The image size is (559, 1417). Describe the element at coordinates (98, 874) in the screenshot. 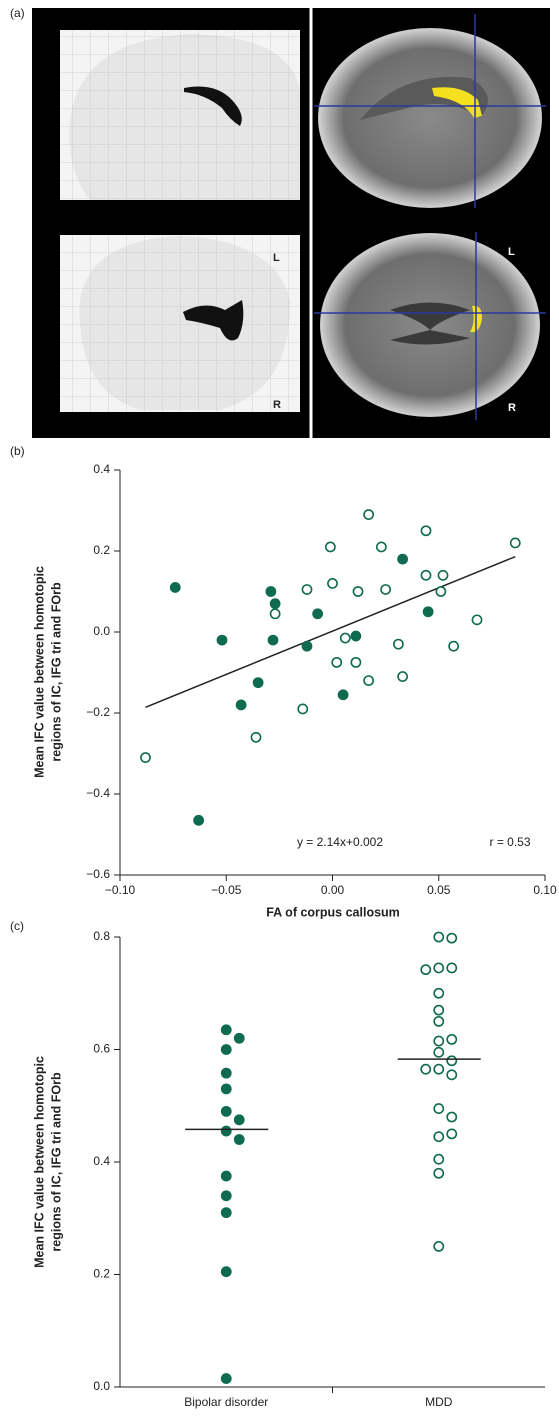

I see `y-tick-label: −0.6` at that location.